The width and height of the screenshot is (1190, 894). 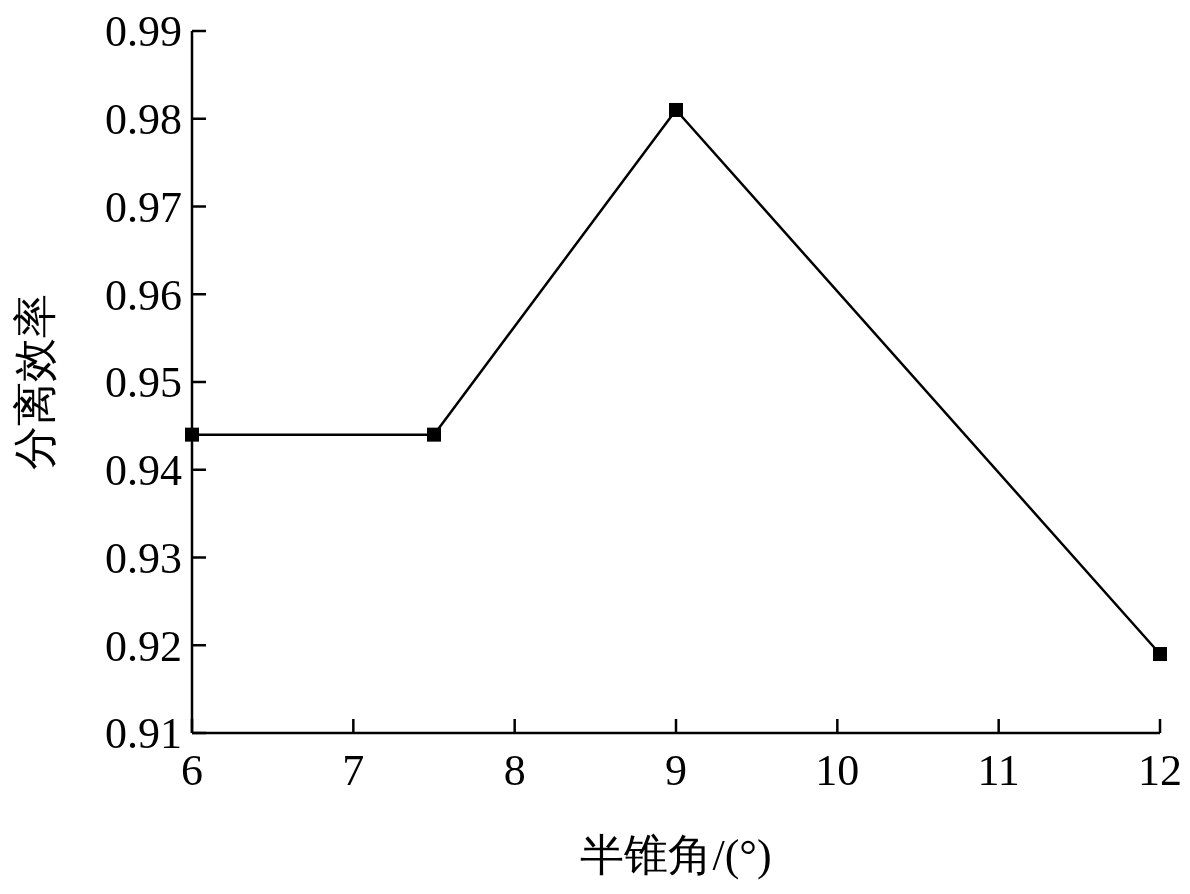 I want to click on x-tick-label: 6, so click(x=192, y=770).